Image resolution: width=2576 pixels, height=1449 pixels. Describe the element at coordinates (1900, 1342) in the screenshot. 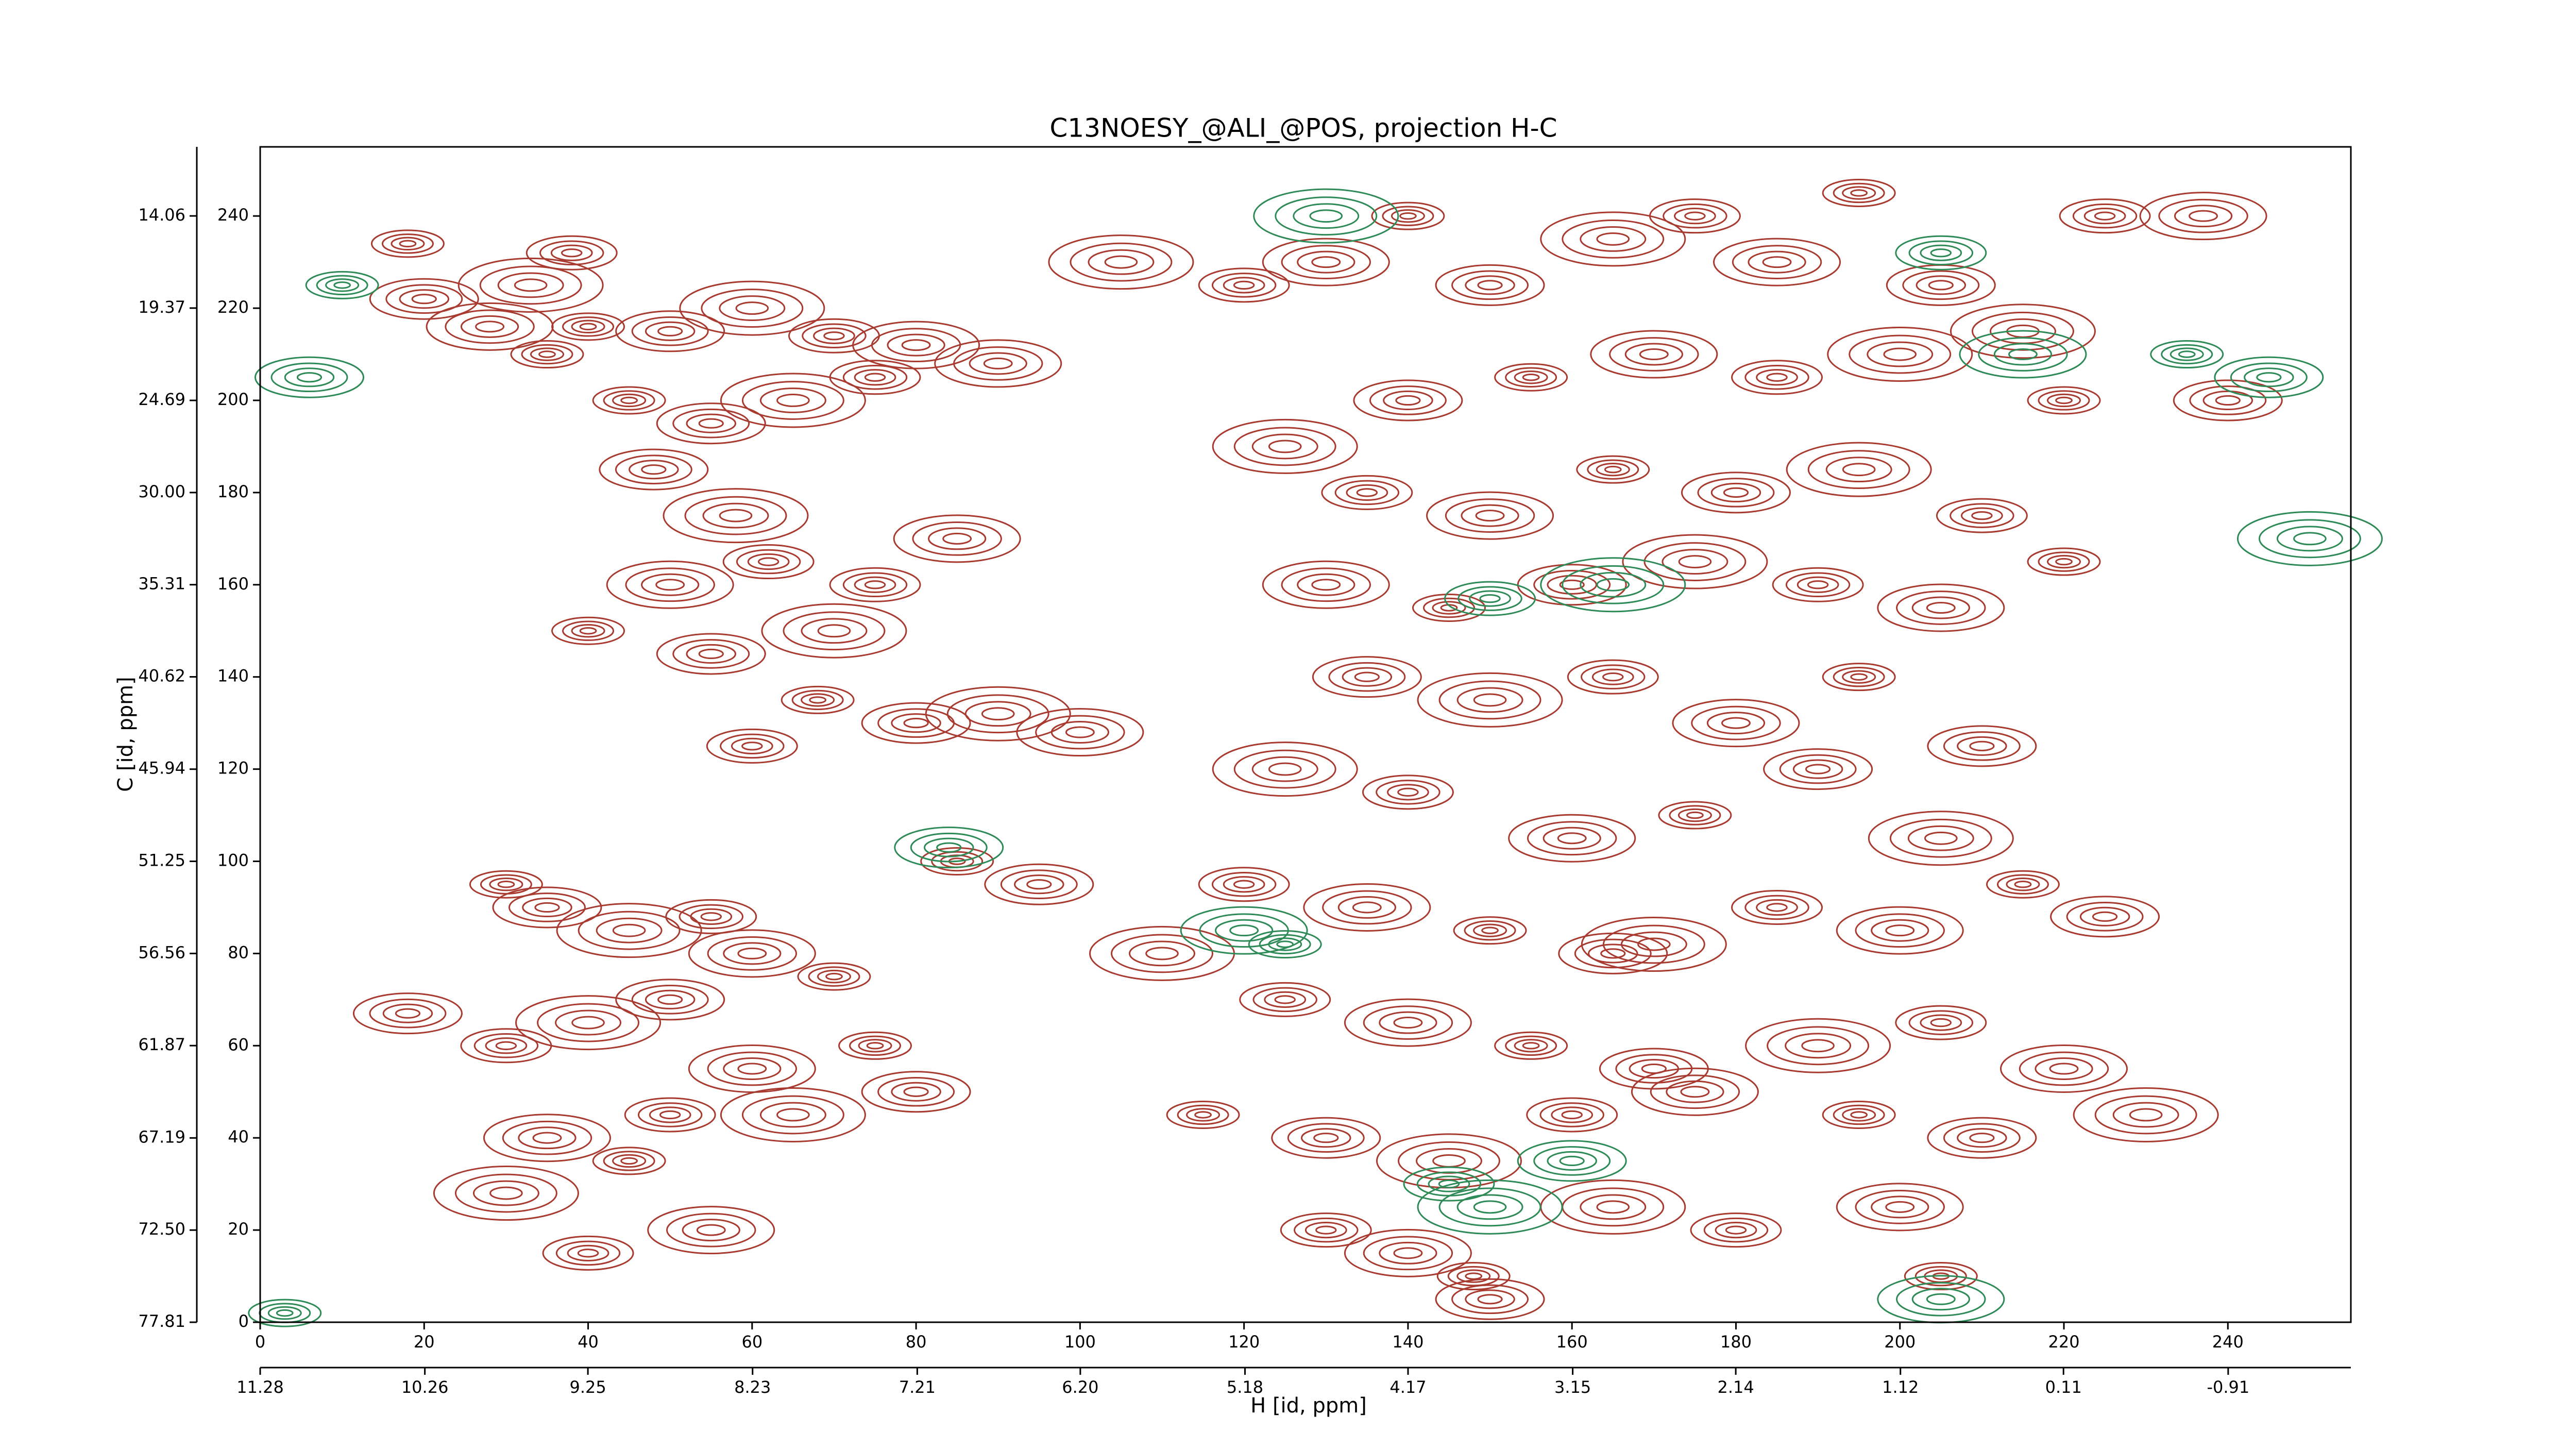

I see `x-tick-label: 200` at that location.